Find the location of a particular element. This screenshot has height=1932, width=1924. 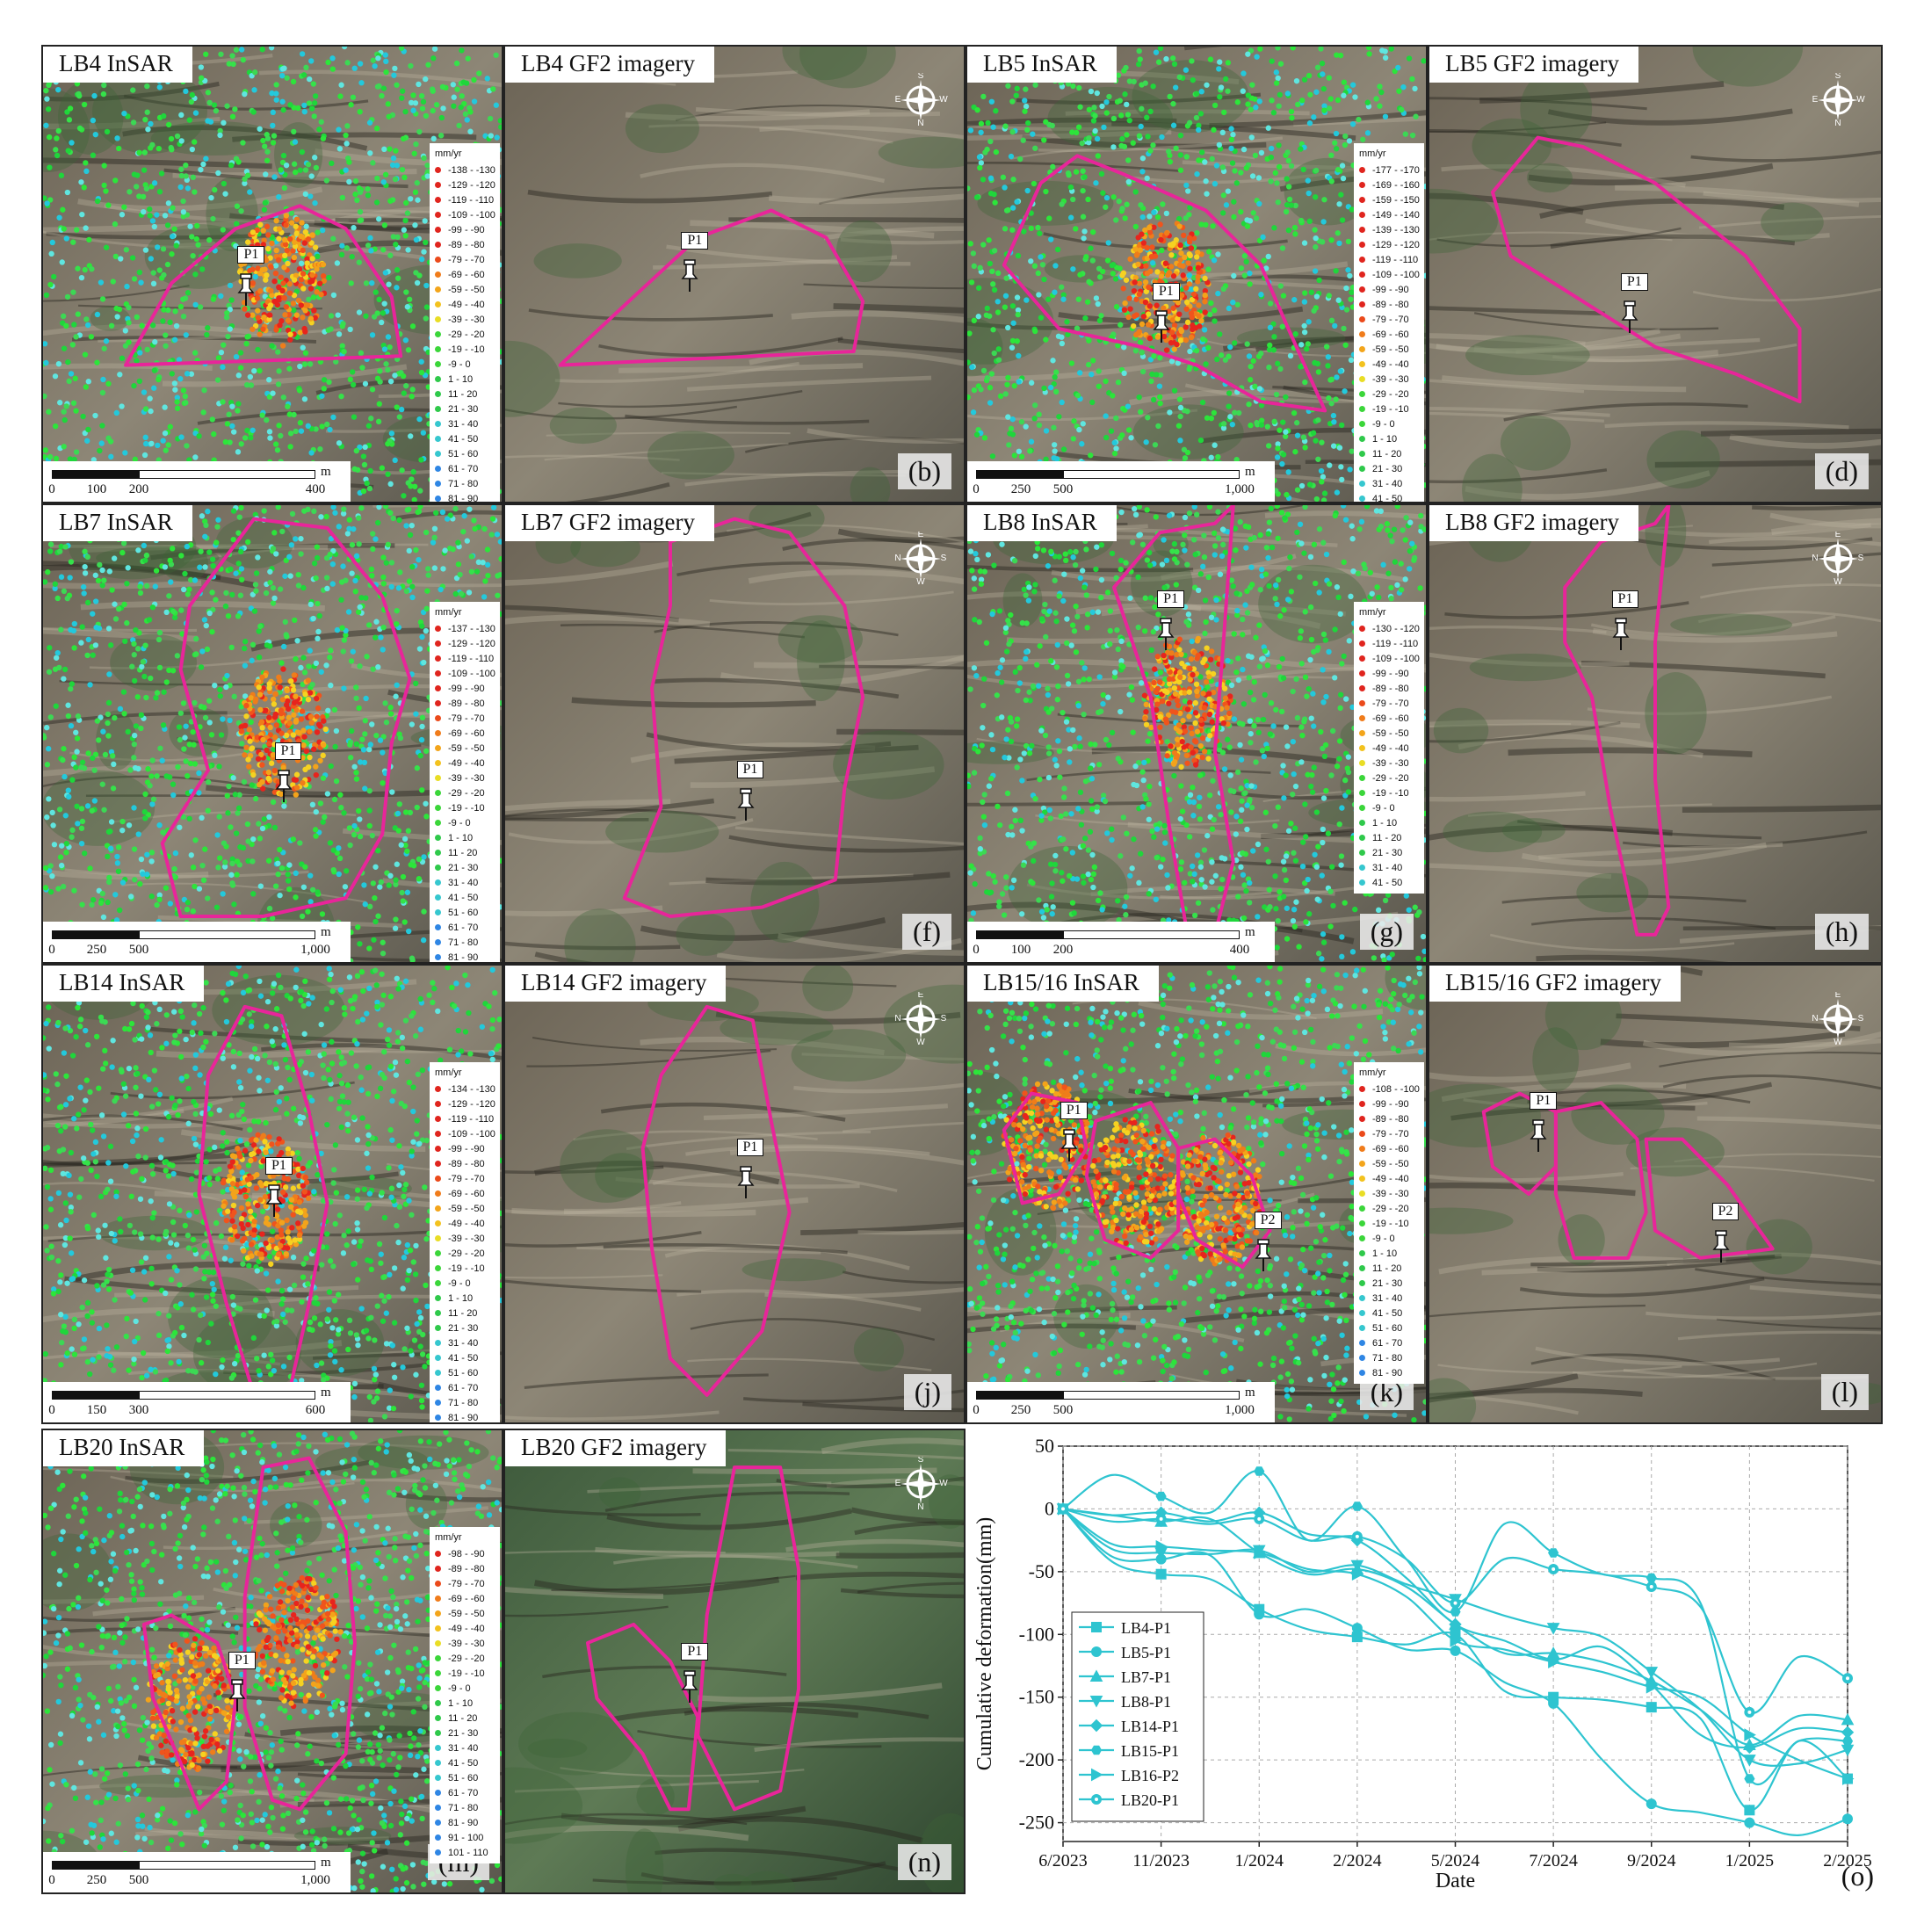

legend-entry: 21 - 30 is located at coordinates (465, 409).